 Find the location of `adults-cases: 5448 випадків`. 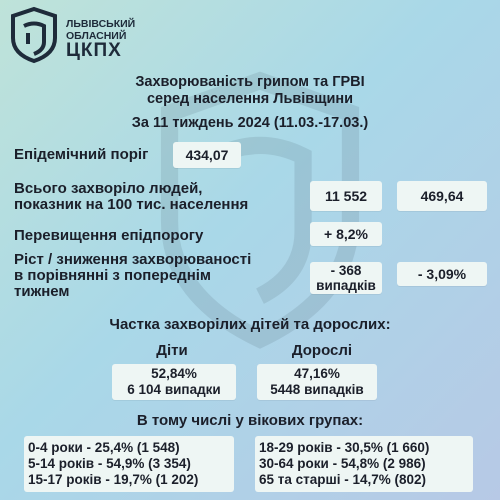

adults-cases: 5448 випадків is located at coordinates (317, 389).